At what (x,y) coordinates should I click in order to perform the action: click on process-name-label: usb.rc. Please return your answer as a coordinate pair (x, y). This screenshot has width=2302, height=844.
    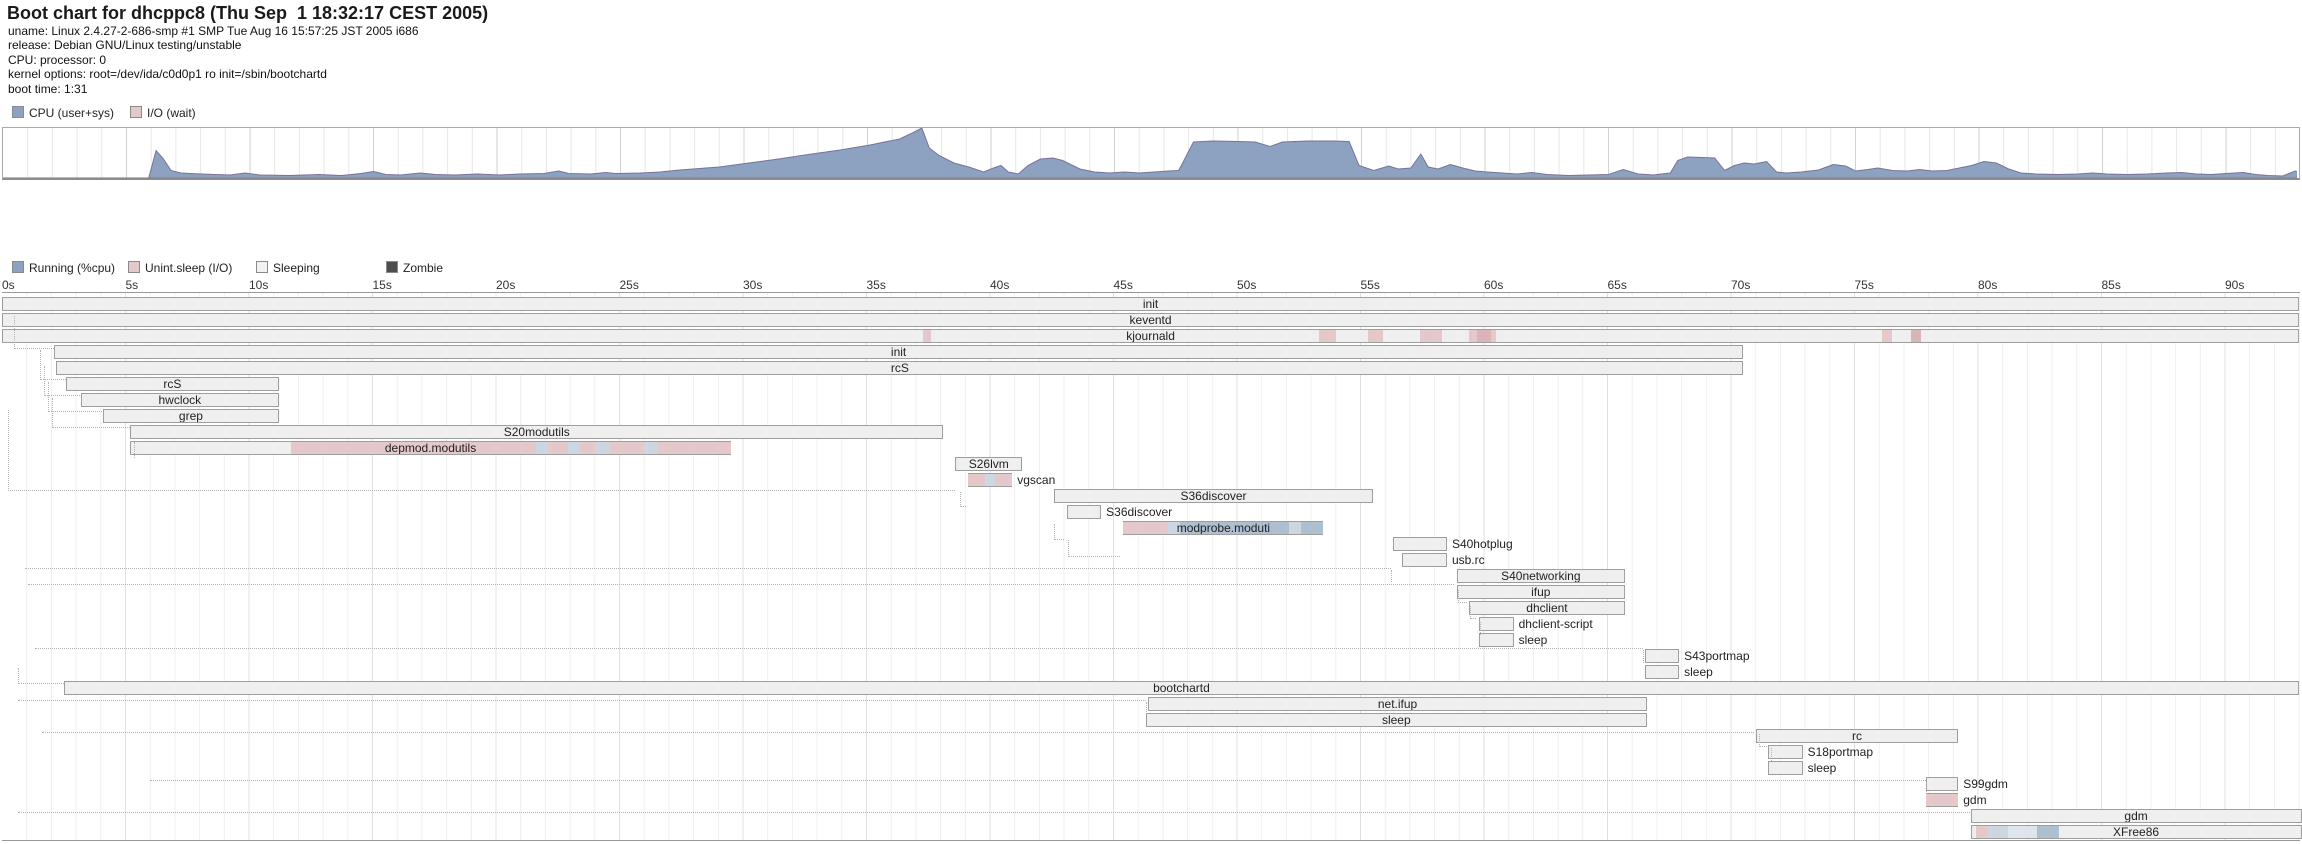
    Looking at the image, I should click on (1468, 560).